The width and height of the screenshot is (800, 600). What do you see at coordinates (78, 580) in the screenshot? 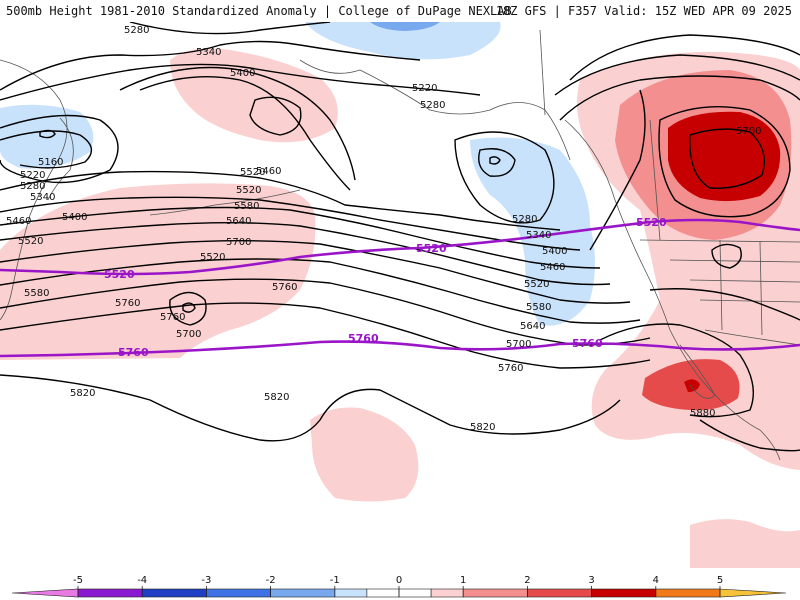
I see `colorbar-tick-label: -5` at bounding box center [78, 580].